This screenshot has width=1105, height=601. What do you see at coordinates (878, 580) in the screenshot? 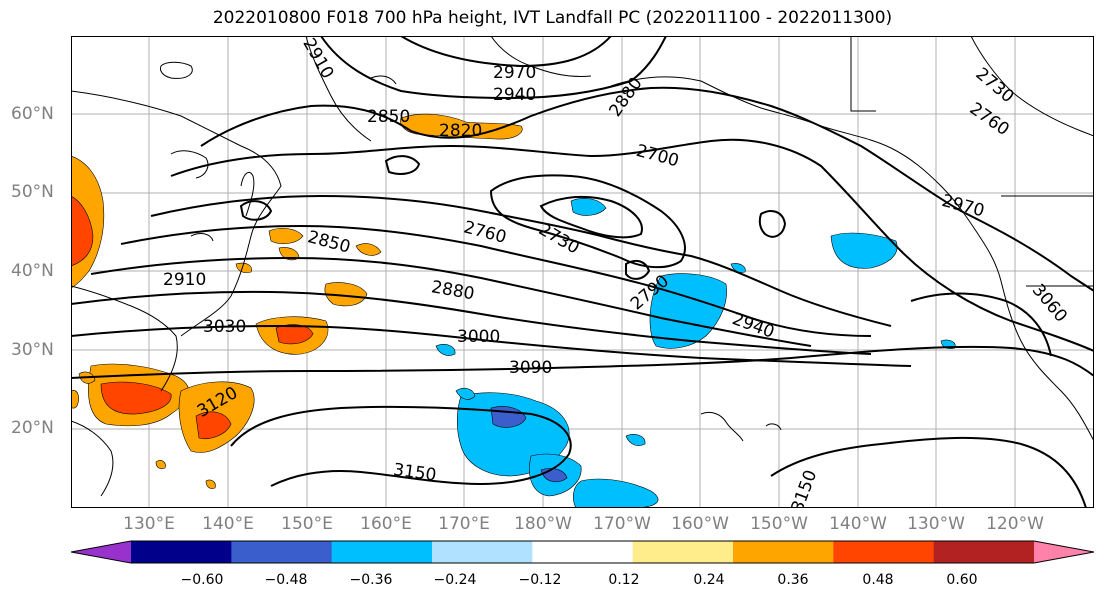
I see `colorbar-tick: 0.48` at bounding box center [878, 580].